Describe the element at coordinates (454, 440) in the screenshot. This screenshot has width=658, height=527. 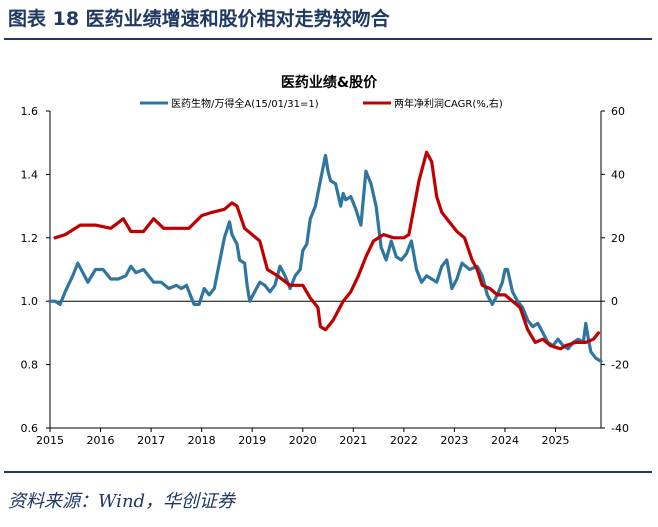
I see `x-tick-label: 2023` at that location.